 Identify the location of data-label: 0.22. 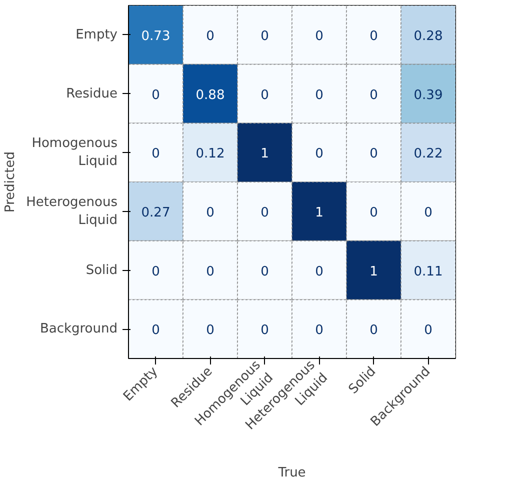
(428, 154).